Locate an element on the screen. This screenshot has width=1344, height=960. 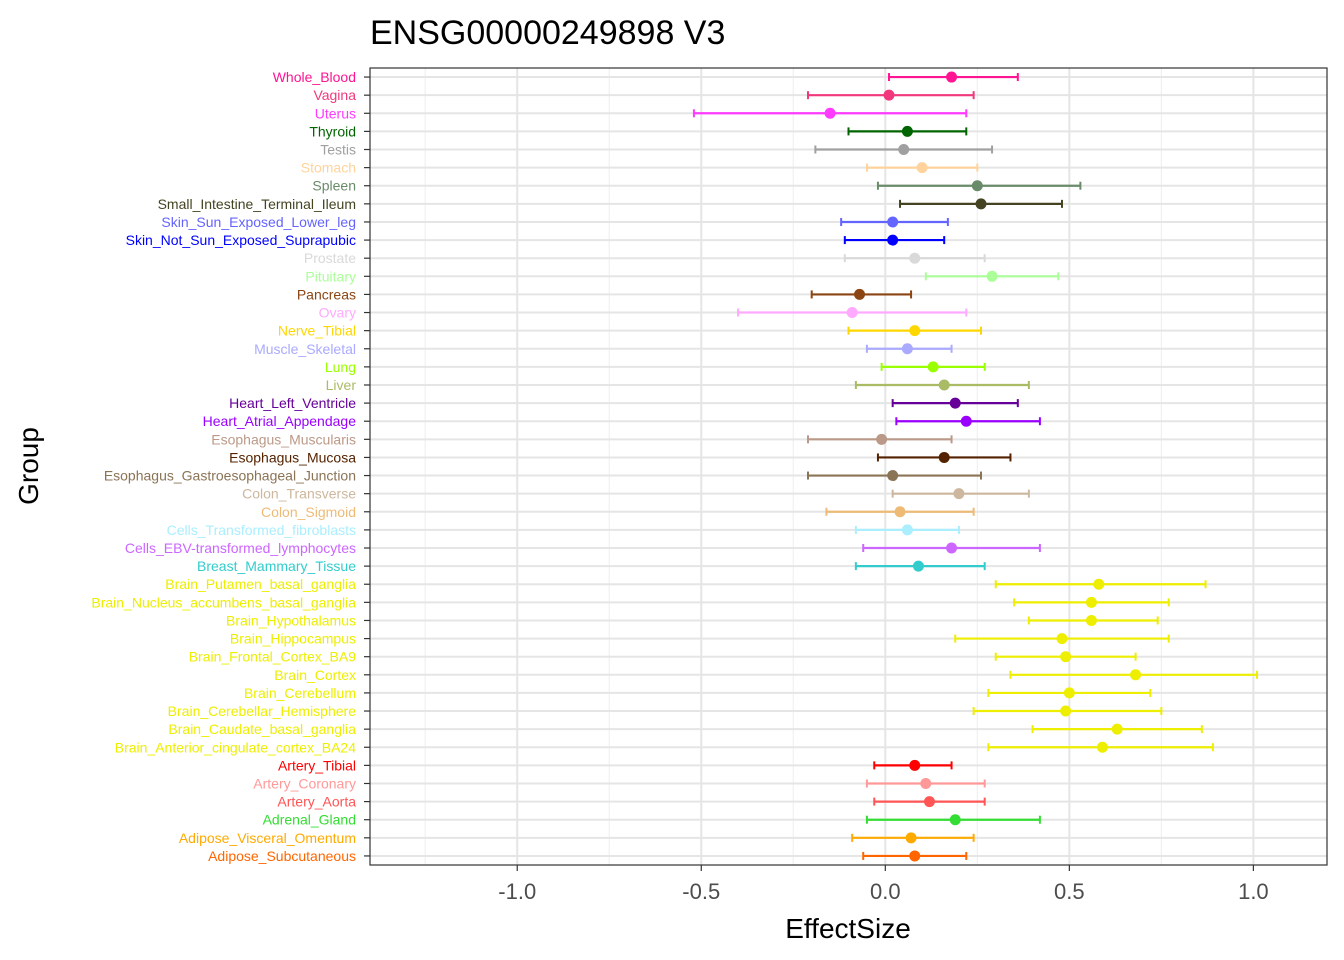
group-mark-brain-anterior-cingulate-cortex-ba24 is located at coordinates (1100, 747).